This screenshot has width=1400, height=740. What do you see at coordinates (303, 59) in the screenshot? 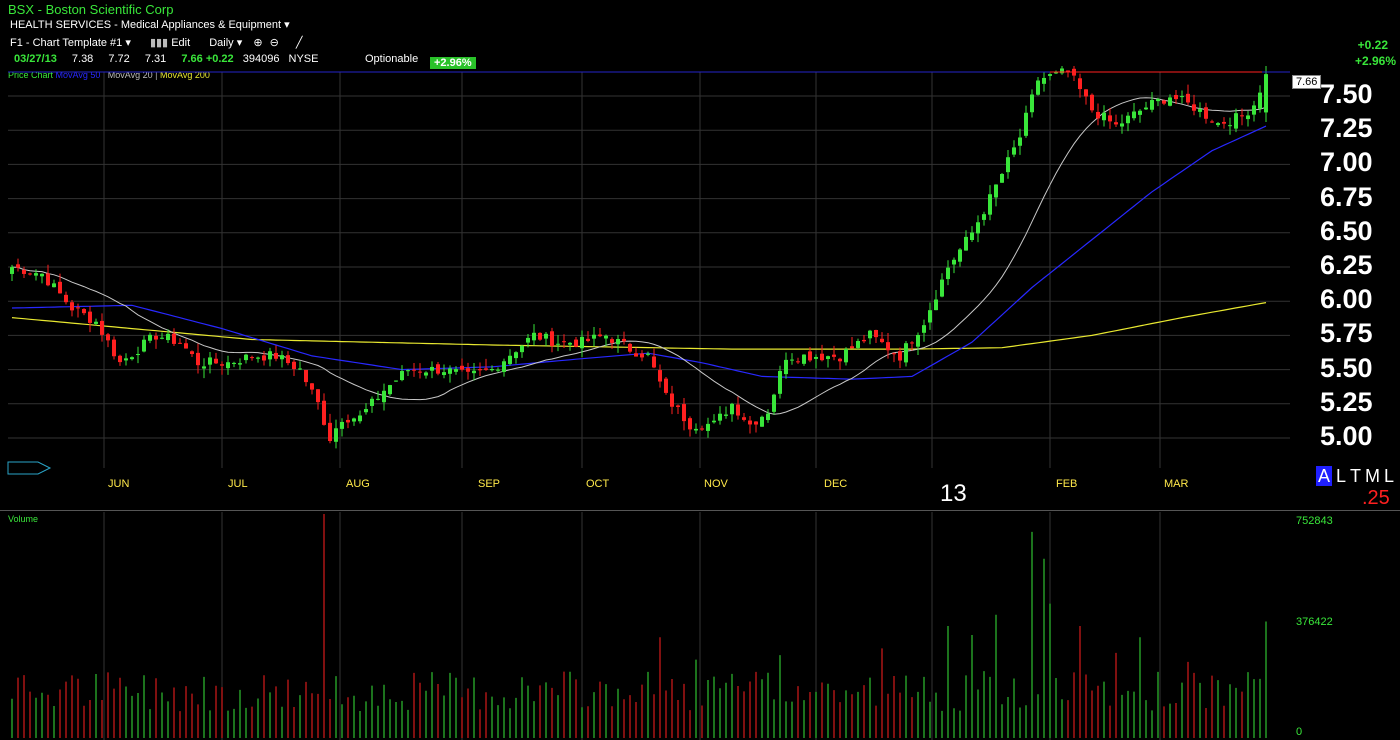
I see `quote-exchange: NYSE` at bounding box center [303, 59].